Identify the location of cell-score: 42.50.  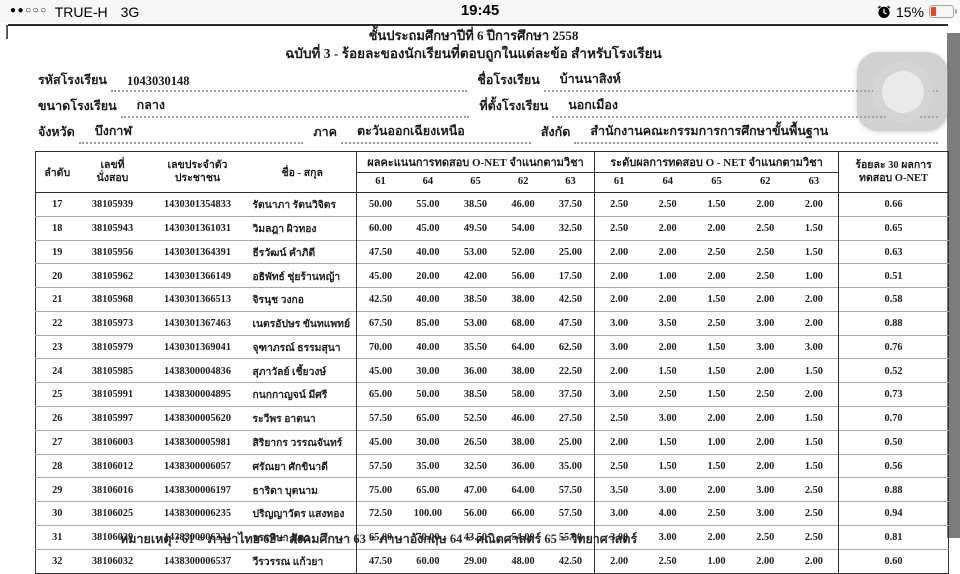
(570, 560).